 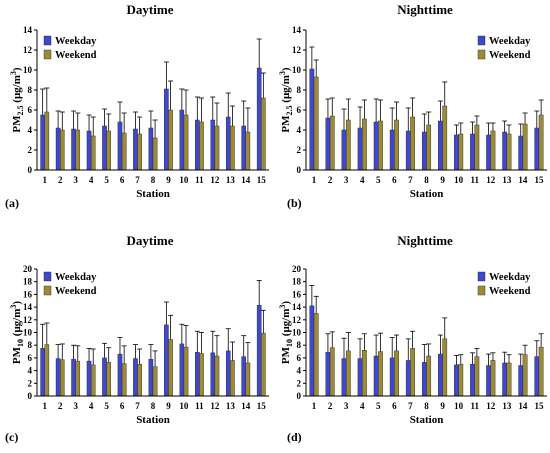 What do you see at coordinates (474, 406) in the screenshot?
I see `x-tick-label: 11` at bounding box center [474, 406].